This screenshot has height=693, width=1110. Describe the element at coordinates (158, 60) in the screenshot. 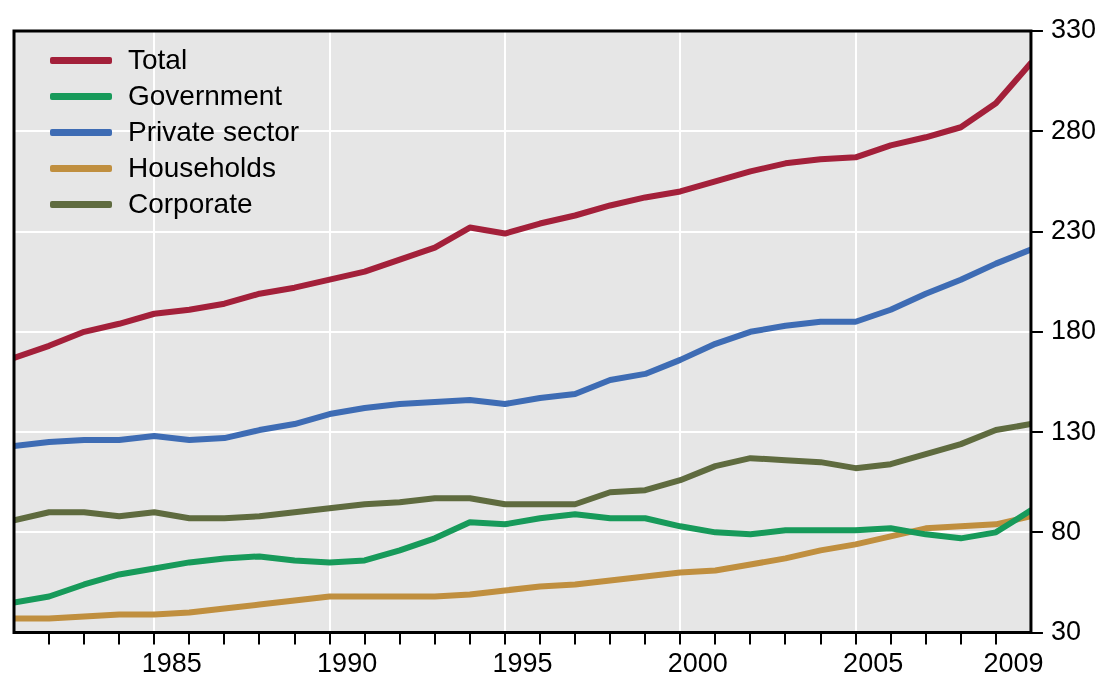

I see `legend-label: Total` at that location.